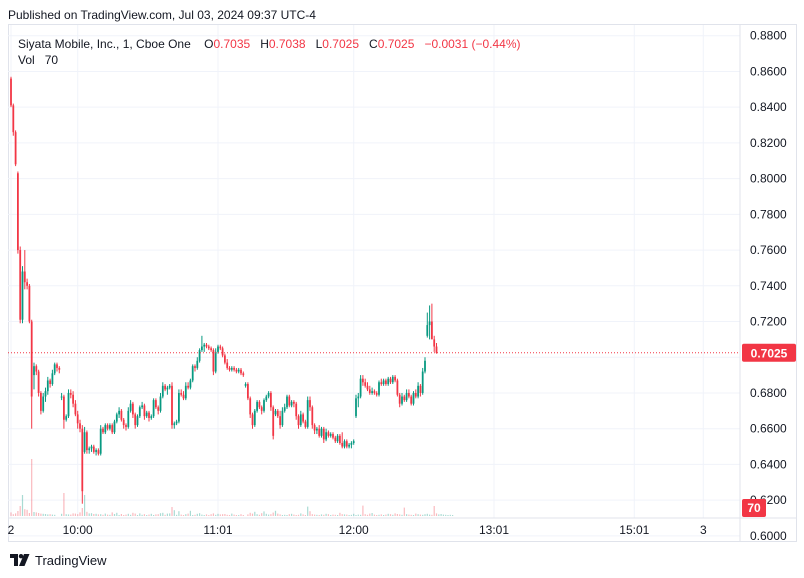 The height and width of the screenshot is (578, 804). I want to click on legend-symbol: Siyata Mobile, Inc., 1, Cboe One, so click(104, 44).